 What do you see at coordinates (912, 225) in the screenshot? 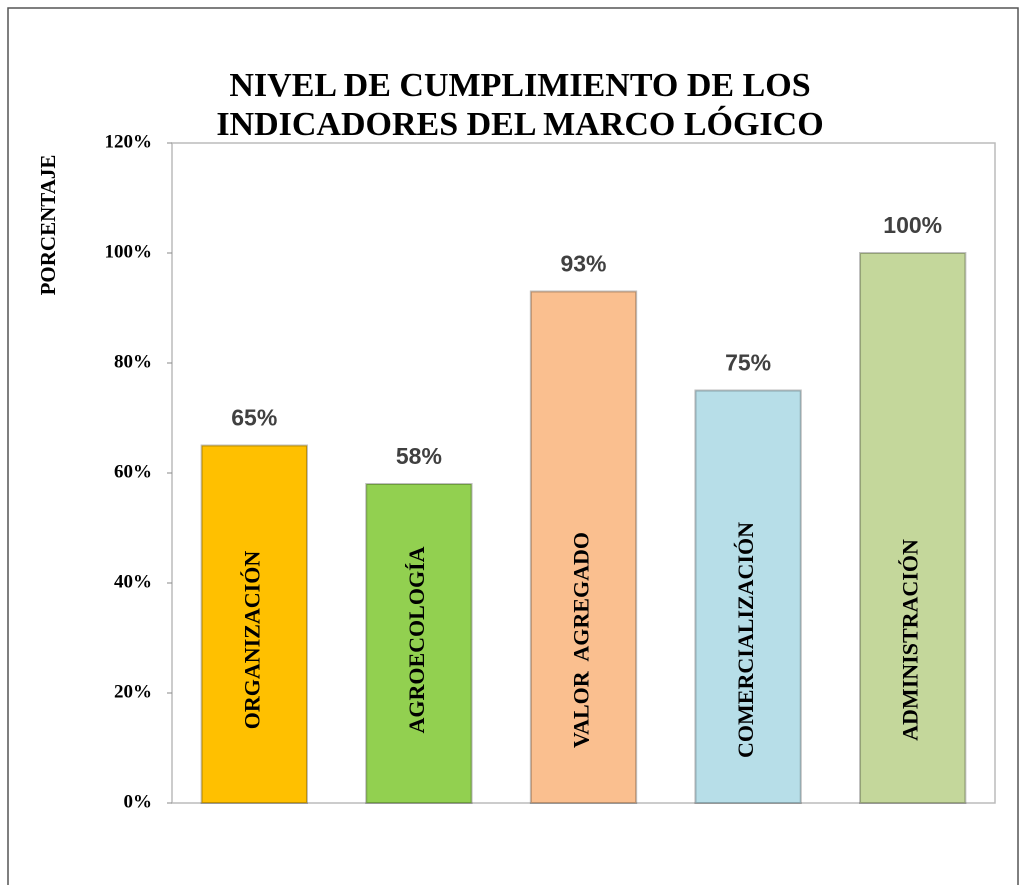
I see `data-label: 100%` at bounding box center [912, 225].